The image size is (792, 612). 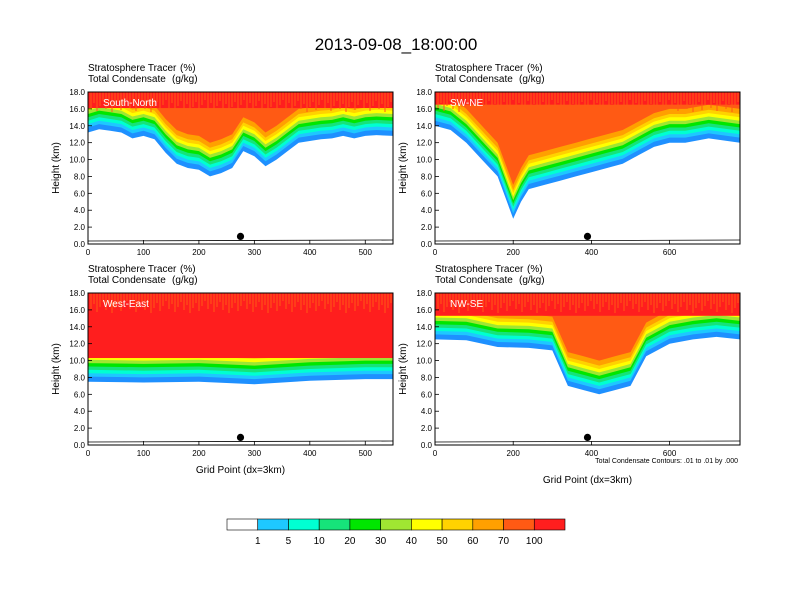 What do you see at coordinates (466, 103) in the screenshot?
I see `panel-label: SW-NE` at bounding box center [466, 103].